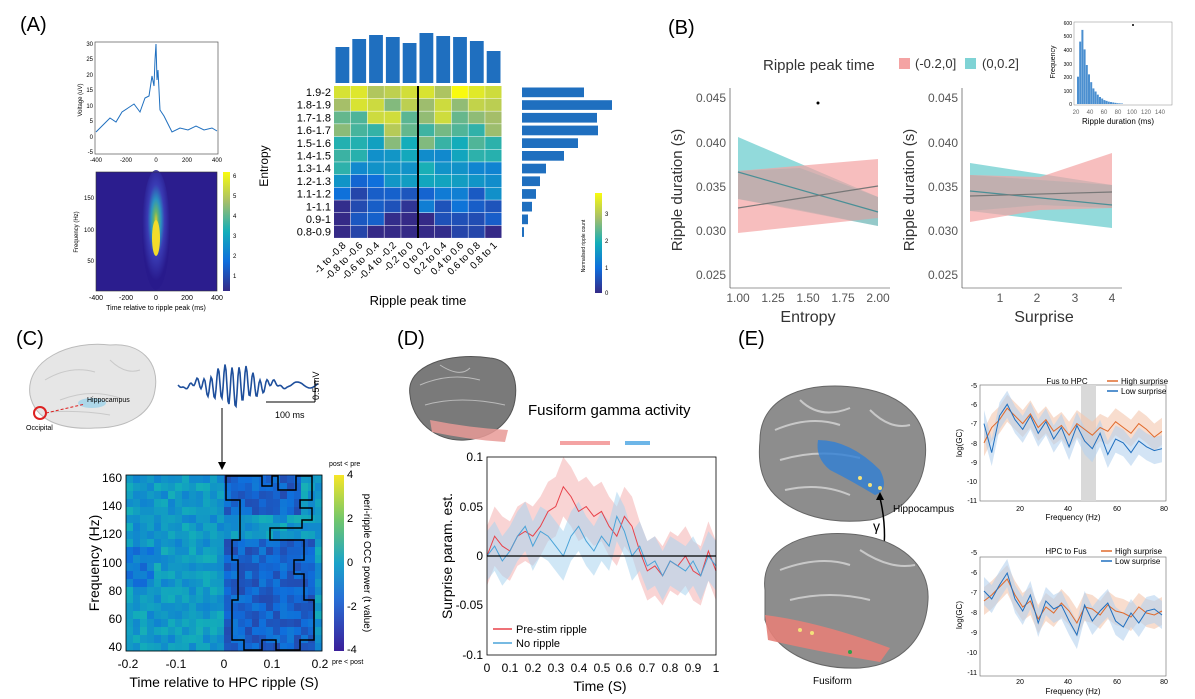  Describe the element at coordinates (909, 190) in the screenshot. I see `b-right-ylabel: Ripple duration (s)` at that location.